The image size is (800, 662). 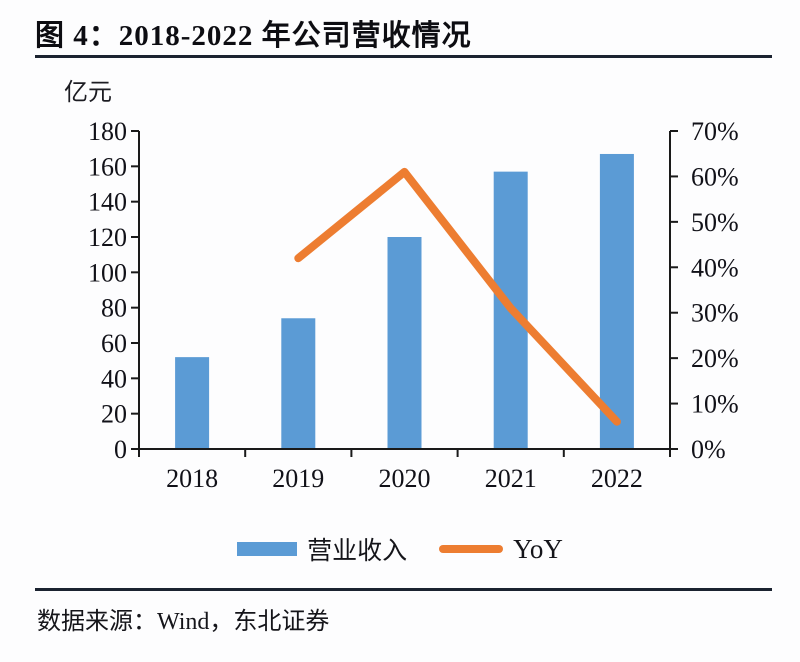 I want to click on left-axis-tick-label: 80, so click(x=114, y=308).